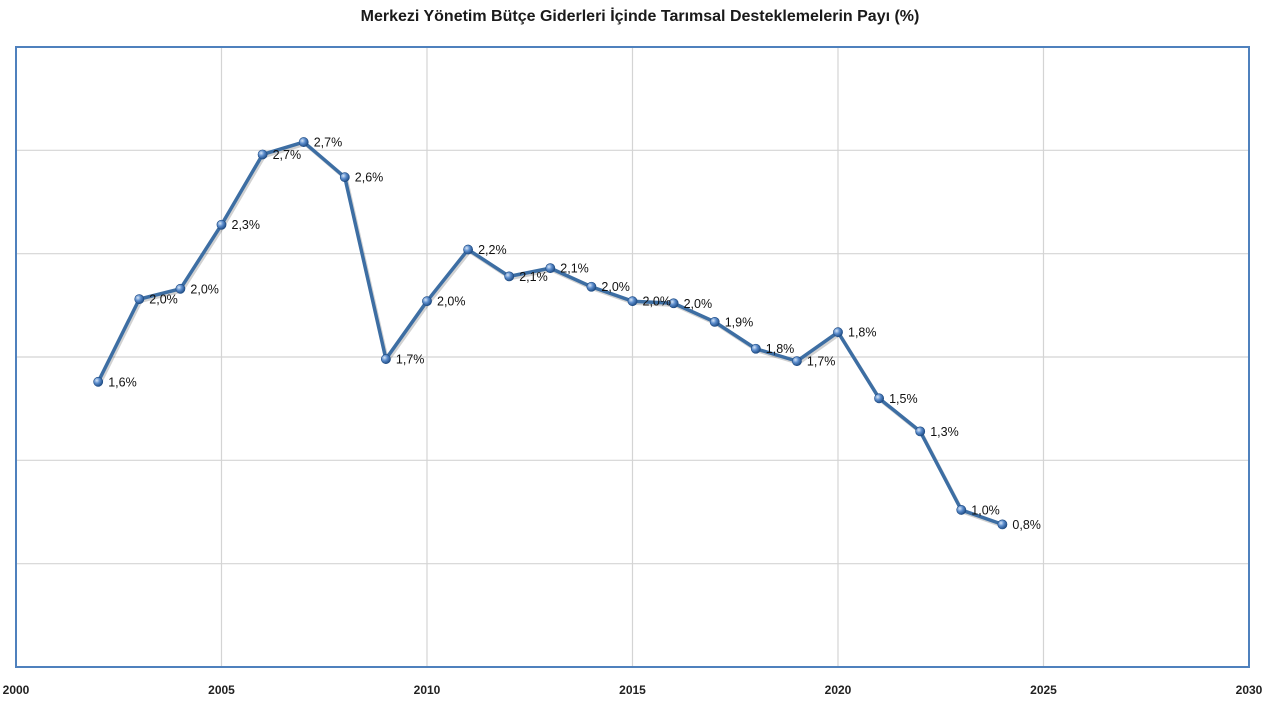 The image size is (1280, 706). I want to click on data-label: 2,2%, so click(492, 250).